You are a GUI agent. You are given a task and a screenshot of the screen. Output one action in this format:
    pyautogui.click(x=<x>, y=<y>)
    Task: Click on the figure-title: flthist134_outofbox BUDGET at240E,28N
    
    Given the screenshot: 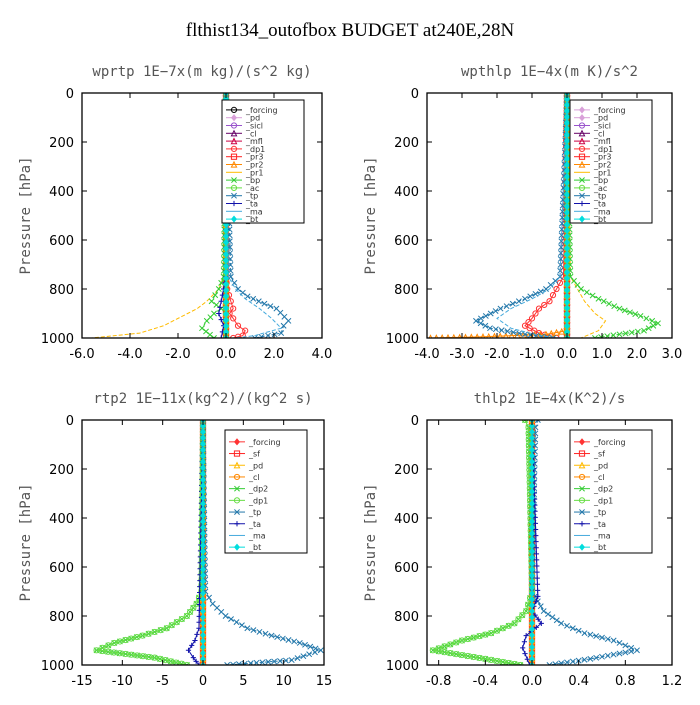 What is the action you would take?
    pyautogui.click(x=350, y=30)
    